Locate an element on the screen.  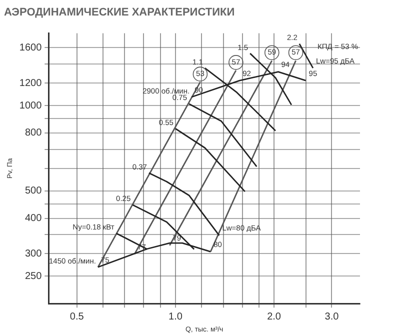
y-tick-label: 1000 is located at coordinates (30, 106).